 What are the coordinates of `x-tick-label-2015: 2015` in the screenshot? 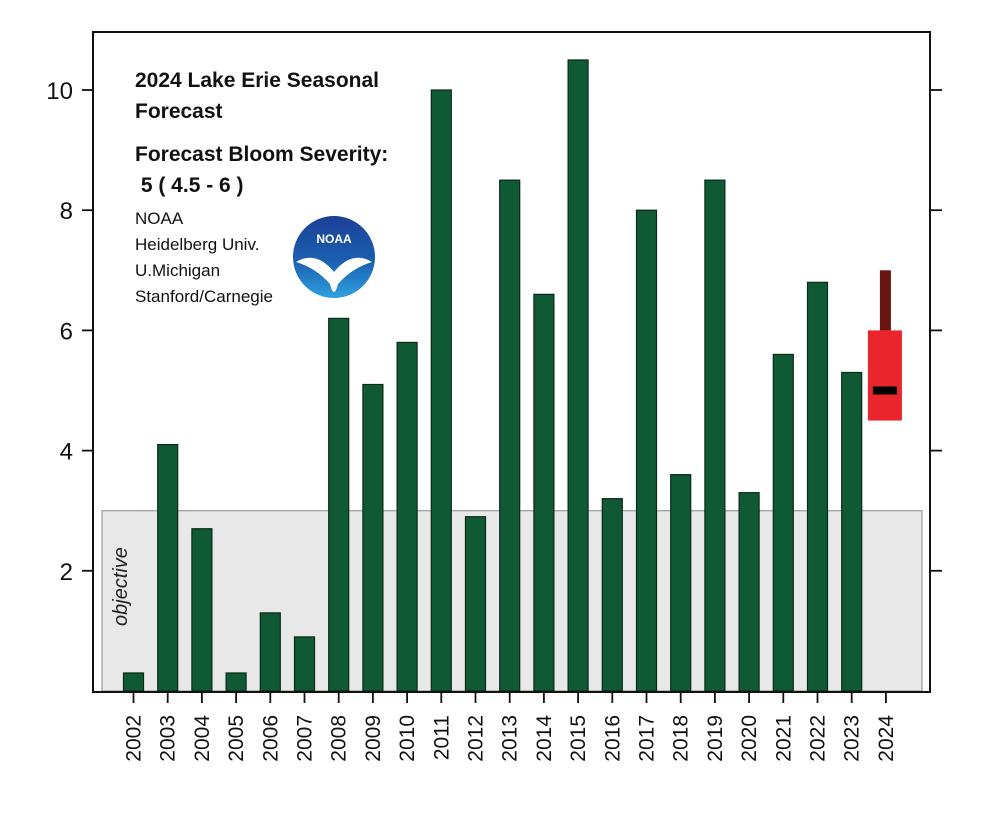 It's located at (578, 738).